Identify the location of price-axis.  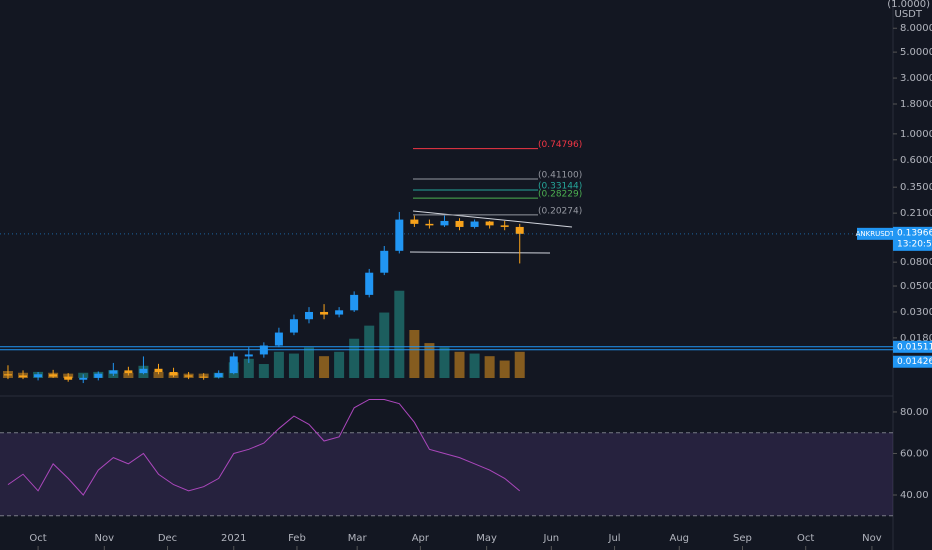
(912, 275).